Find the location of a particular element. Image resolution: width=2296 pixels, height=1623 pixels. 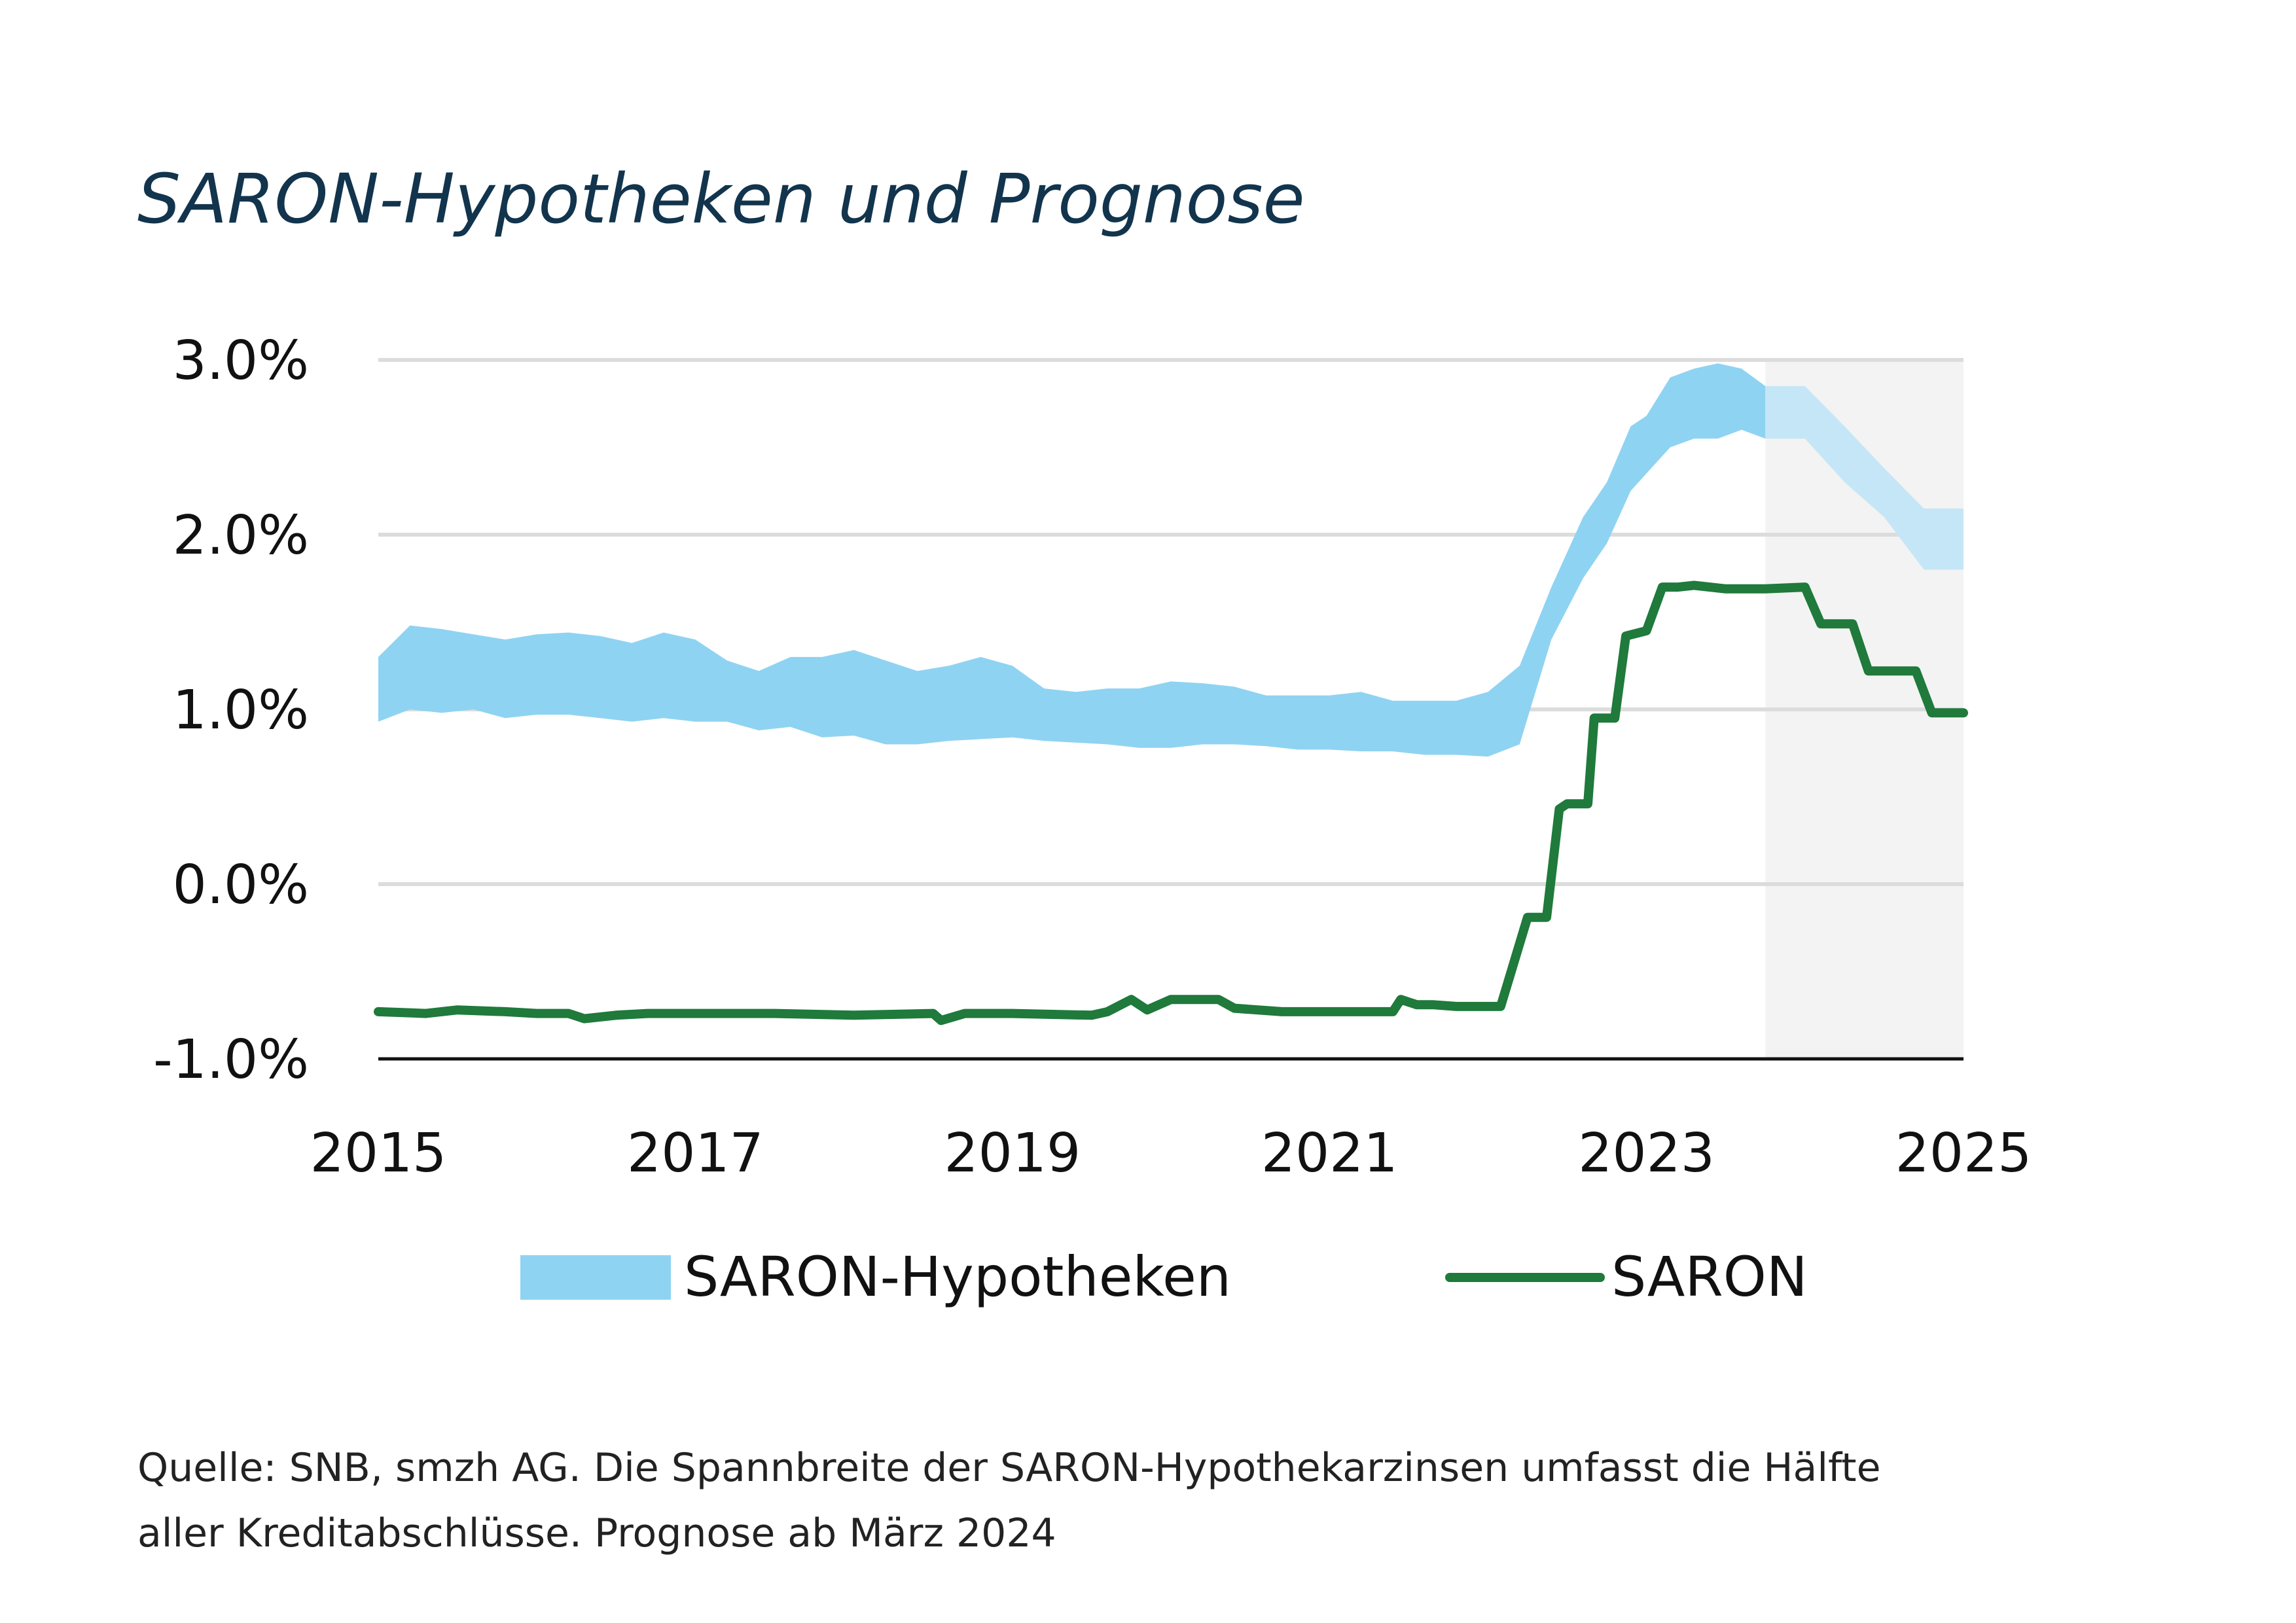

x-tick-label: 2023 is located at coordinates (1646, 1153).